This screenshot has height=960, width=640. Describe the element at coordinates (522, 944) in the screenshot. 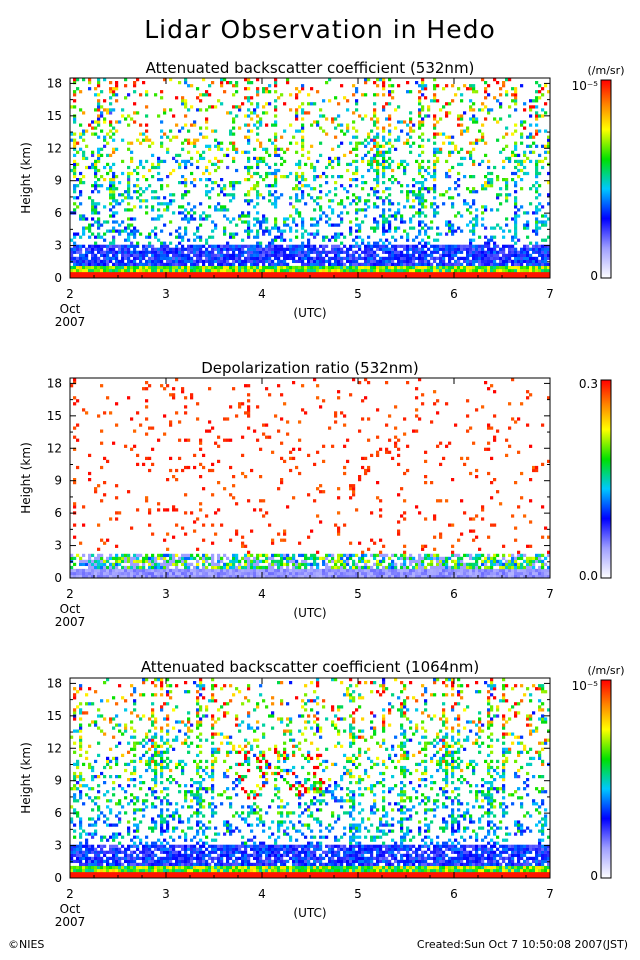

I see `created-timestamp: Created:Sun Oct 7 10:50:08 2007(JST)` at that location.